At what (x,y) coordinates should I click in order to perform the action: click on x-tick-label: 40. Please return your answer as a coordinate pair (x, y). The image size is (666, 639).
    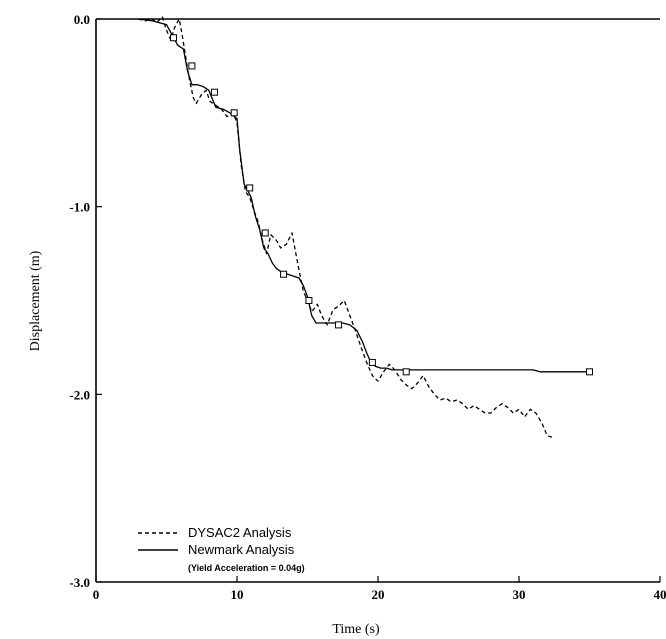
    Looking at the image, I should click on (660, 594).